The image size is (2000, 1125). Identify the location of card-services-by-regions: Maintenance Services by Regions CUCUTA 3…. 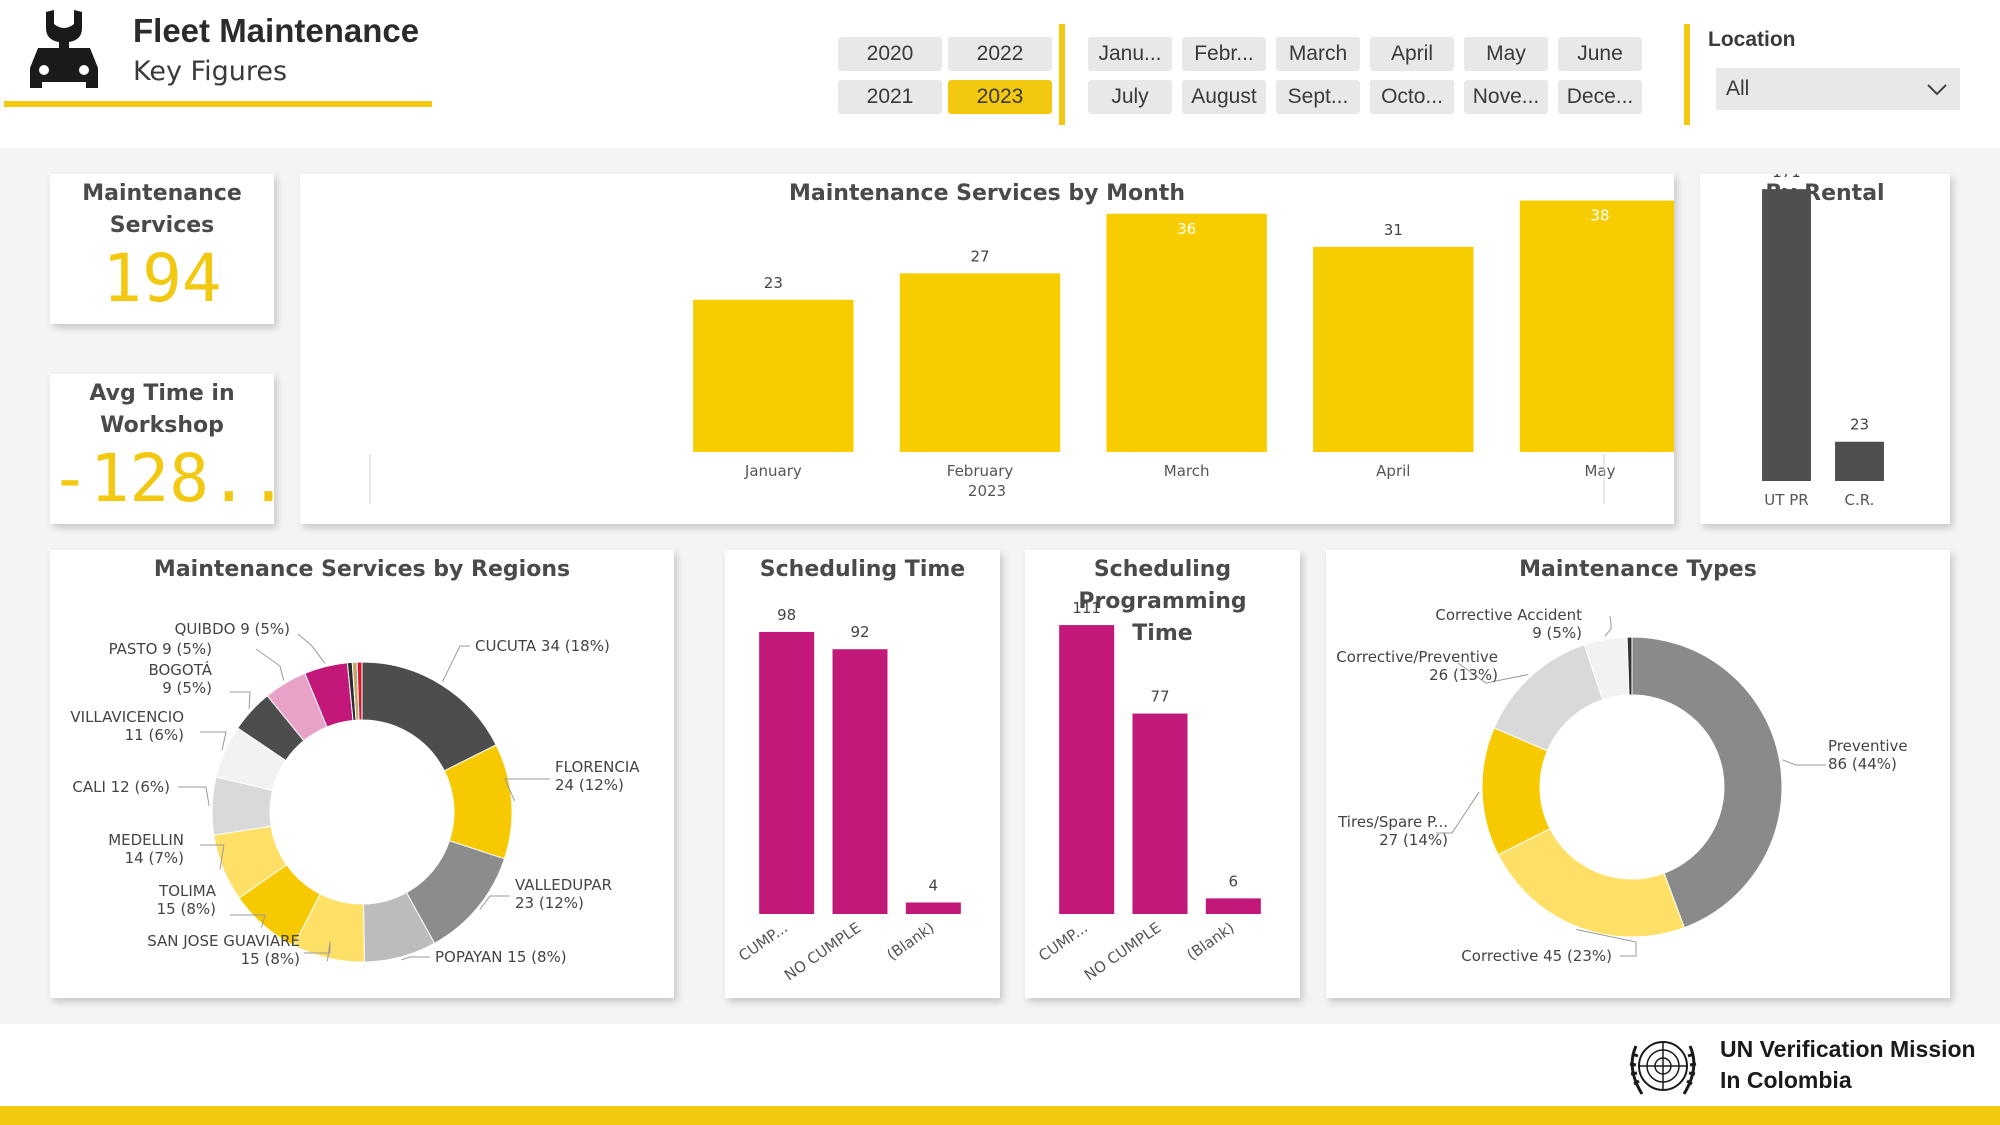
(362, 774).